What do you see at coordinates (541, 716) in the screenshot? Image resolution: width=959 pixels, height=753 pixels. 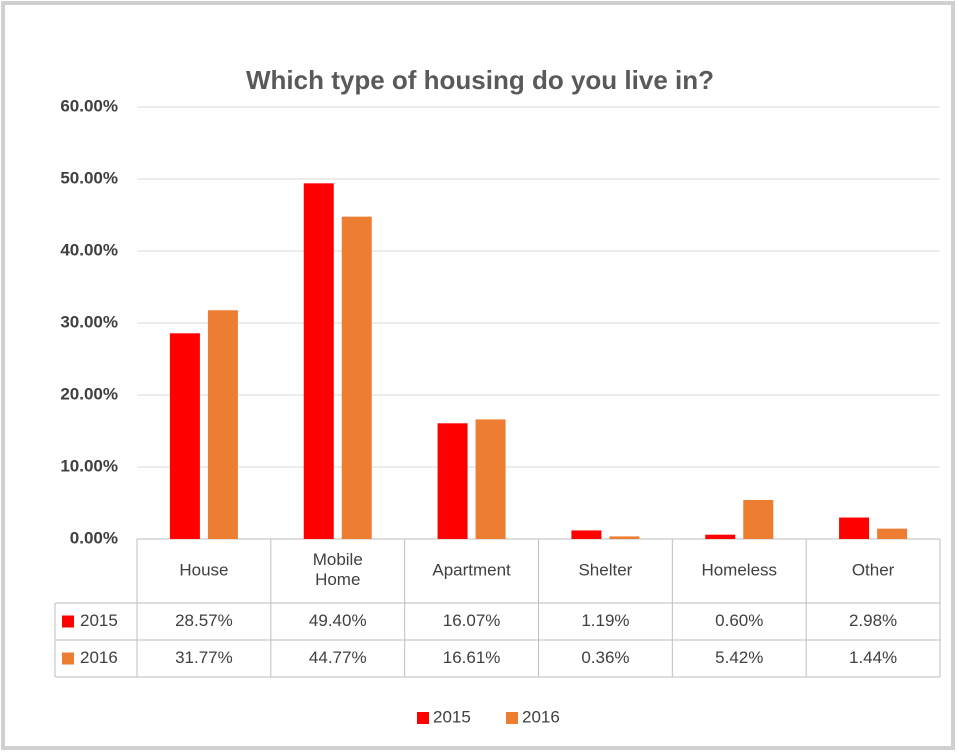 I see `legend-label: 2016` at bounding box center [541, 716].